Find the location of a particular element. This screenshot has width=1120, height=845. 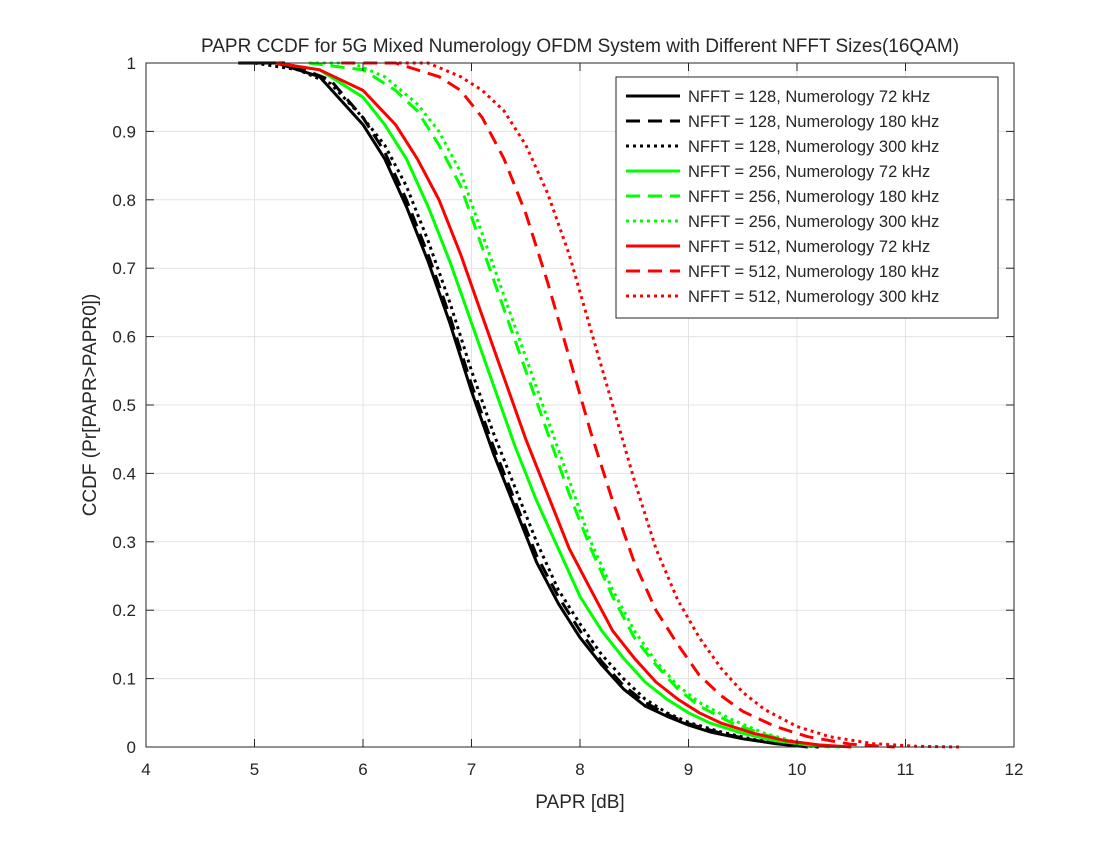

y-tick-label: 0.8 is located at coordinates (124, 200).